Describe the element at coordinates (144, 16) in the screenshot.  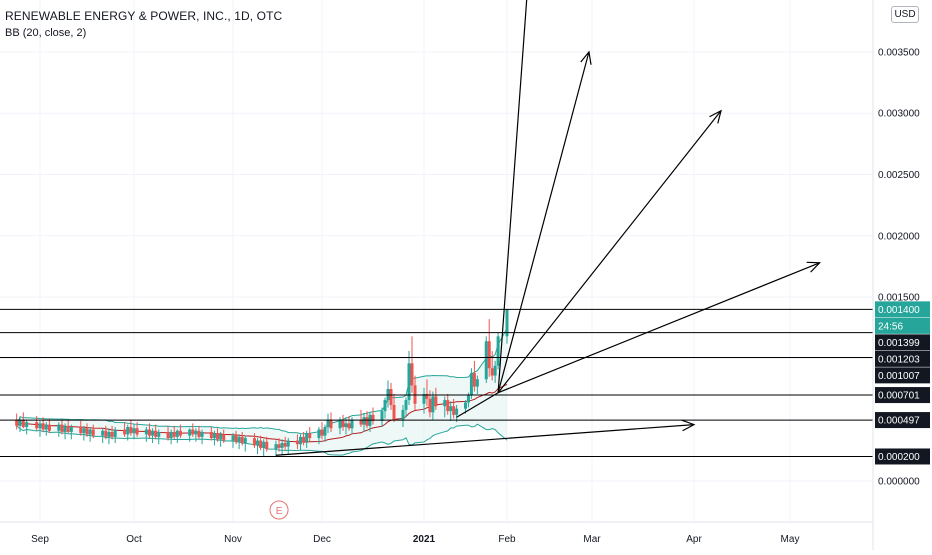
I see `symbol-title: RENEWABLE ENERGY & POWER, INC., 1D, OTC` at that location.